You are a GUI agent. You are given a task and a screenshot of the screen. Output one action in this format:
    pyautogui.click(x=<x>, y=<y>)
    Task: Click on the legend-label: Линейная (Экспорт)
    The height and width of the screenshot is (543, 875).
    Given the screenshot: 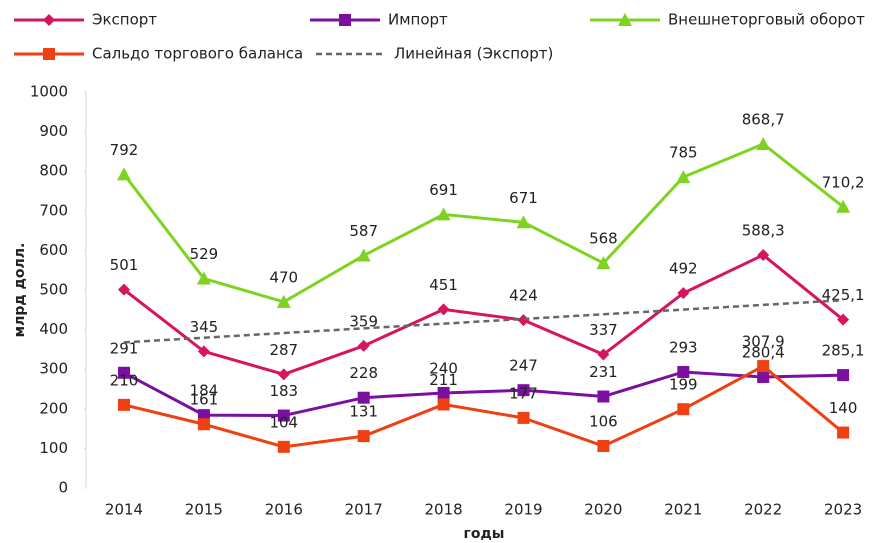 What is the action you would take?
    pyautogui.click(x=473, y=54)
    